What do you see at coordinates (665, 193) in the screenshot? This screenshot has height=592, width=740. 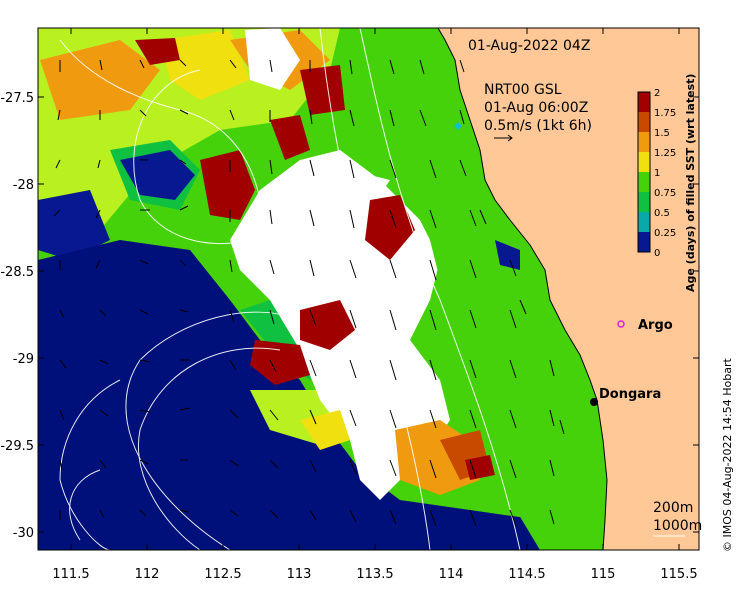 I see `colorbar-tick: 0.75` at bounding box center [665, 193].